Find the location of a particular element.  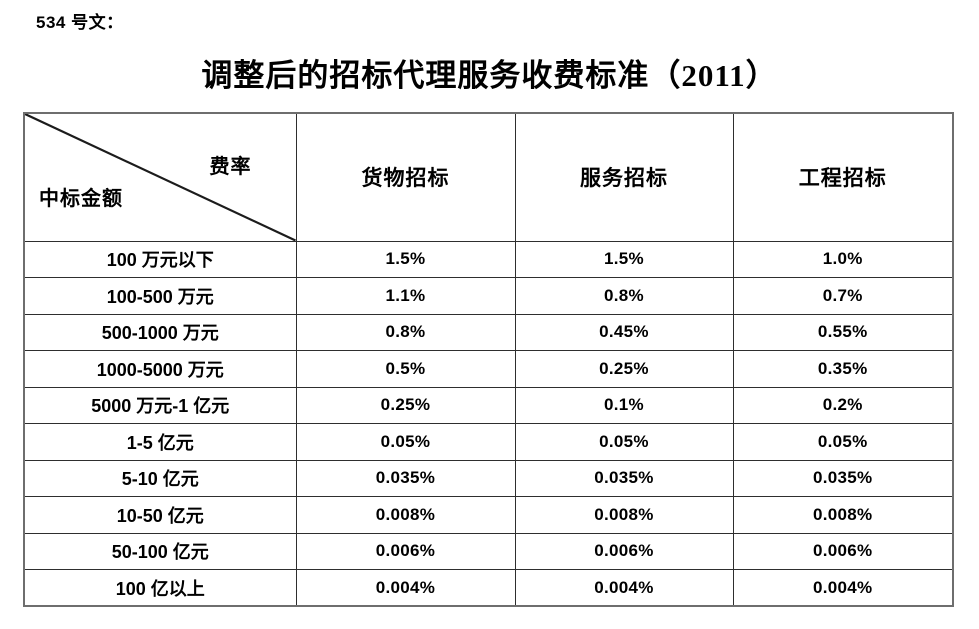

goods-rate-cell: 0.035% is located at coordinates (405, 478).